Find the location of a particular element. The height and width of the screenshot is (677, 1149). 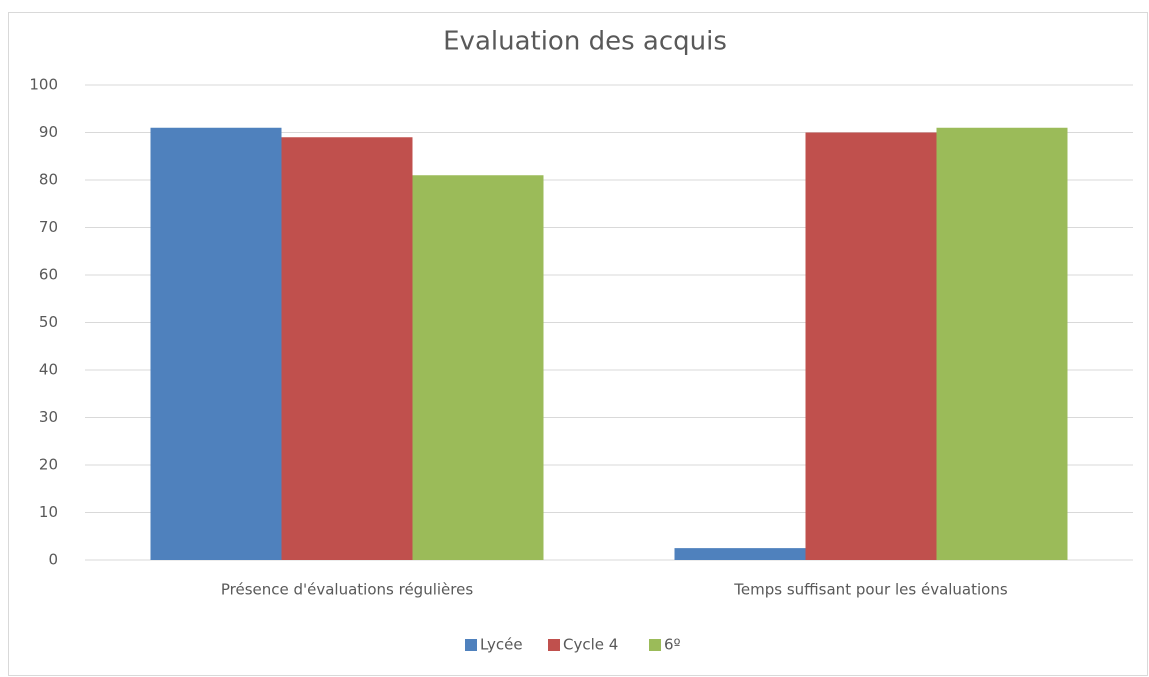

y-tick-label: 60 is located at coordinates (48, 275).